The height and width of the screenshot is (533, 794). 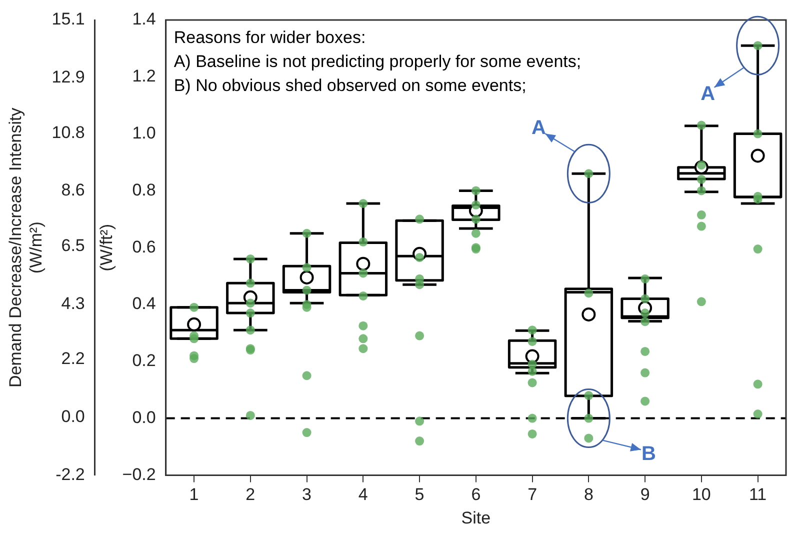 I want to click on y-tick-label: 1.4, so click(x=144, y=19).